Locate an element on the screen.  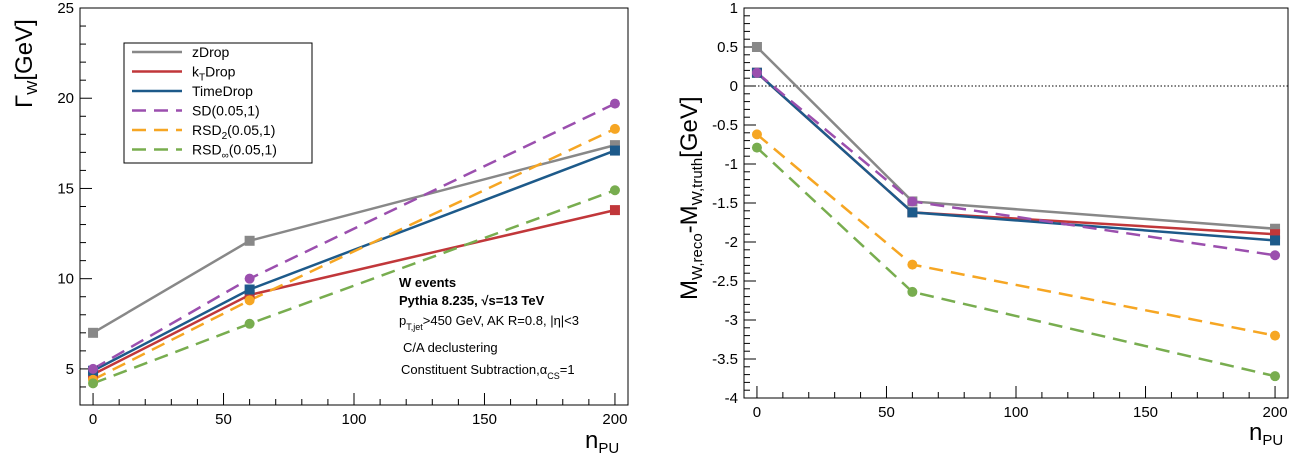
left-y-tick-label: 15 is located at coordinates (65, 188).